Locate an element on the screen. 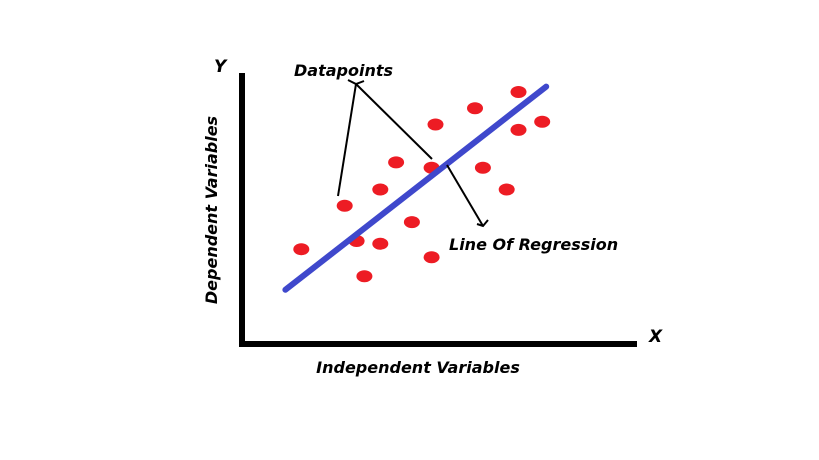 The height and width of the screenshot is (460, 819). datapoints-group is located at coordinates (422, 184).